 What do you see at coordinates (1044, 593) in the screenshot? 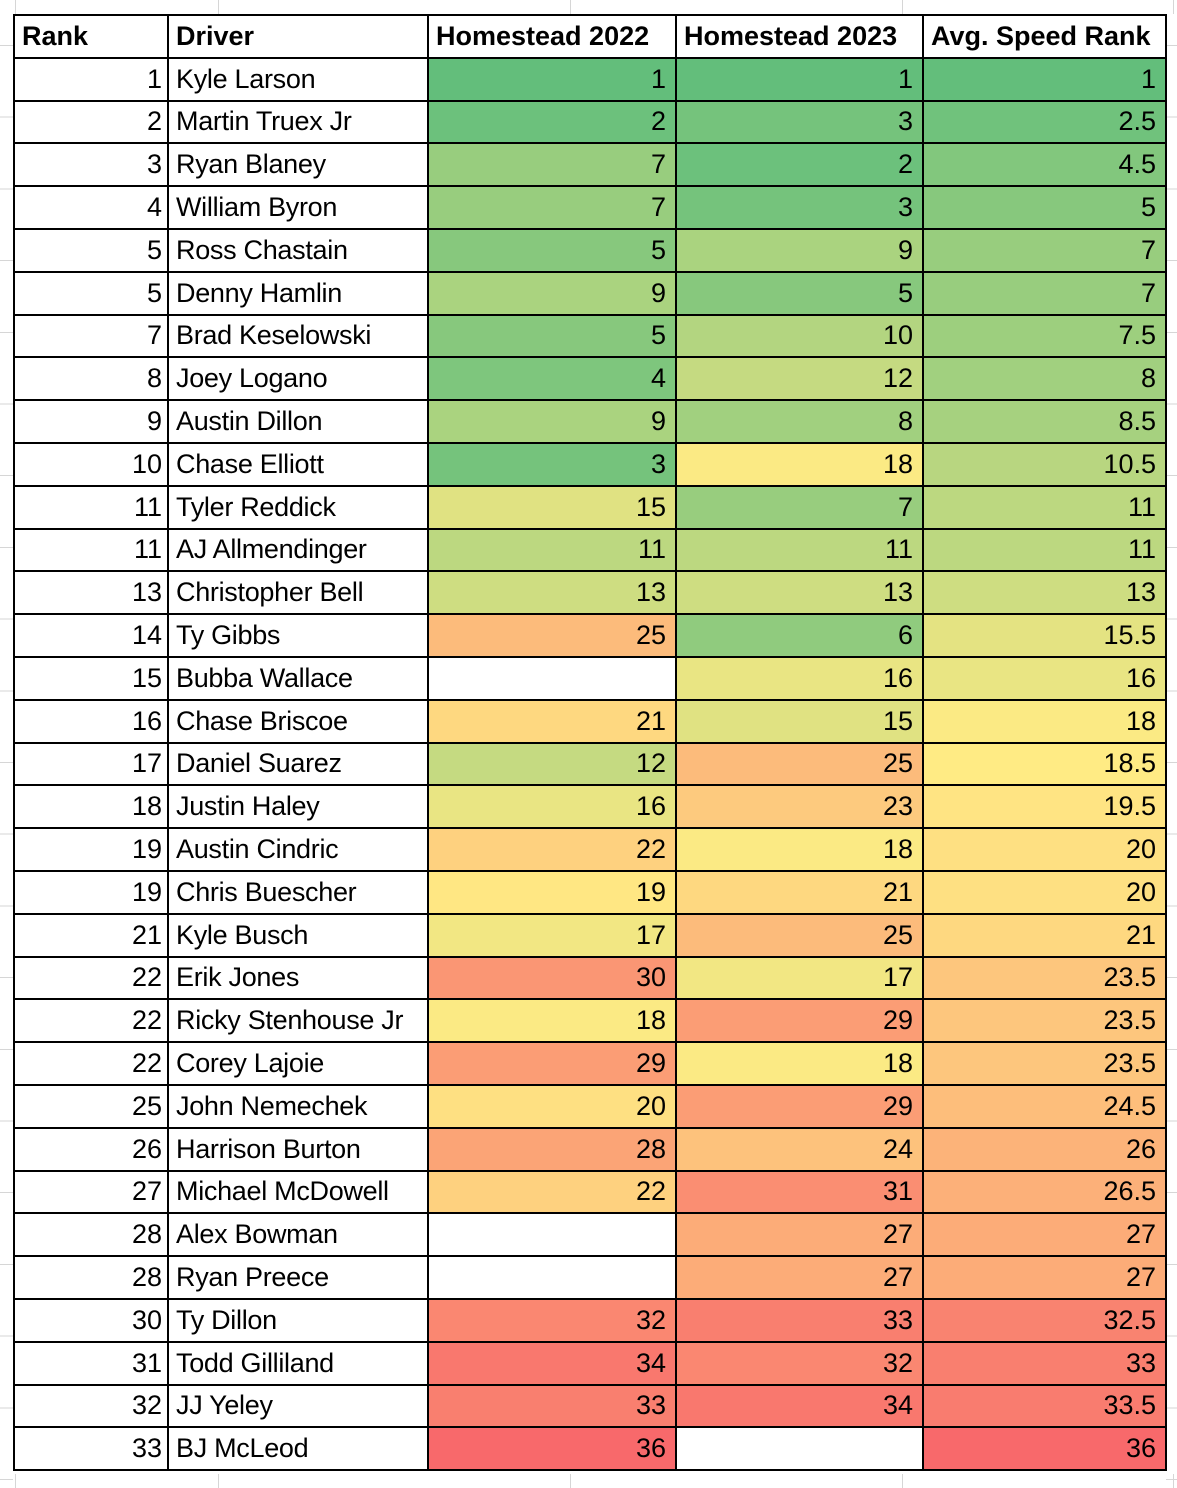
I see `cell-avg-speed-rank: 13` at bounding box center [1044, 593].